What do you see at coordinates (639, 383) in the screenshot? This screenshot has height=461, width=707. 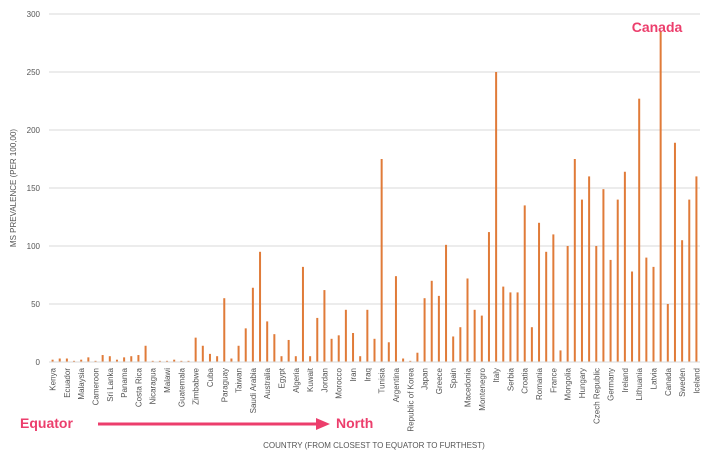 I see `x-tick-label: Lithuania` at bounding box center [639, 383].